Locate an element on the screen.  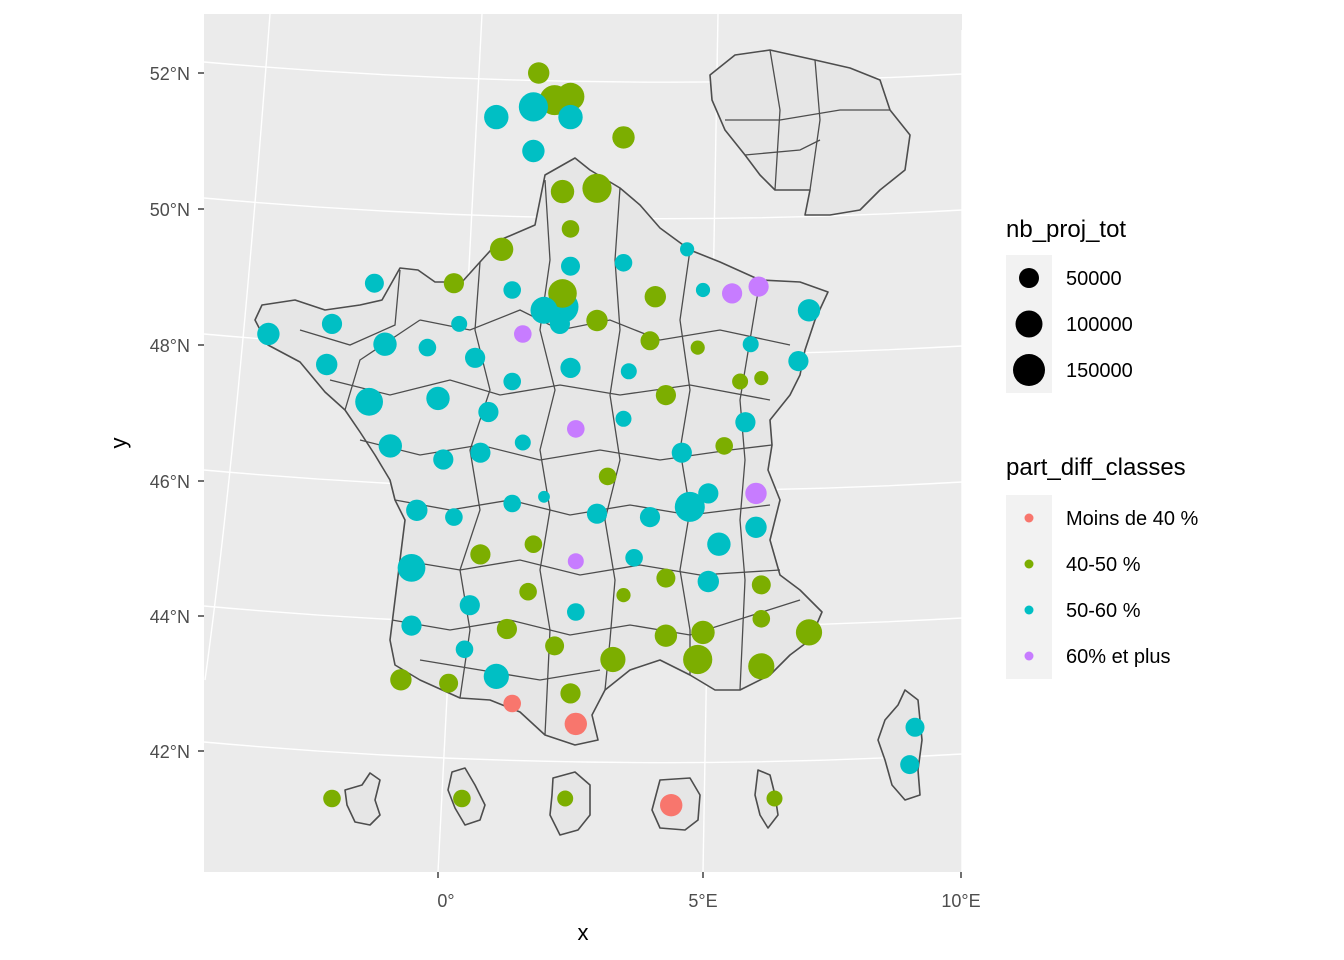
size-legend-title: nb_proj_tot is located at coordinates (1066, 229).